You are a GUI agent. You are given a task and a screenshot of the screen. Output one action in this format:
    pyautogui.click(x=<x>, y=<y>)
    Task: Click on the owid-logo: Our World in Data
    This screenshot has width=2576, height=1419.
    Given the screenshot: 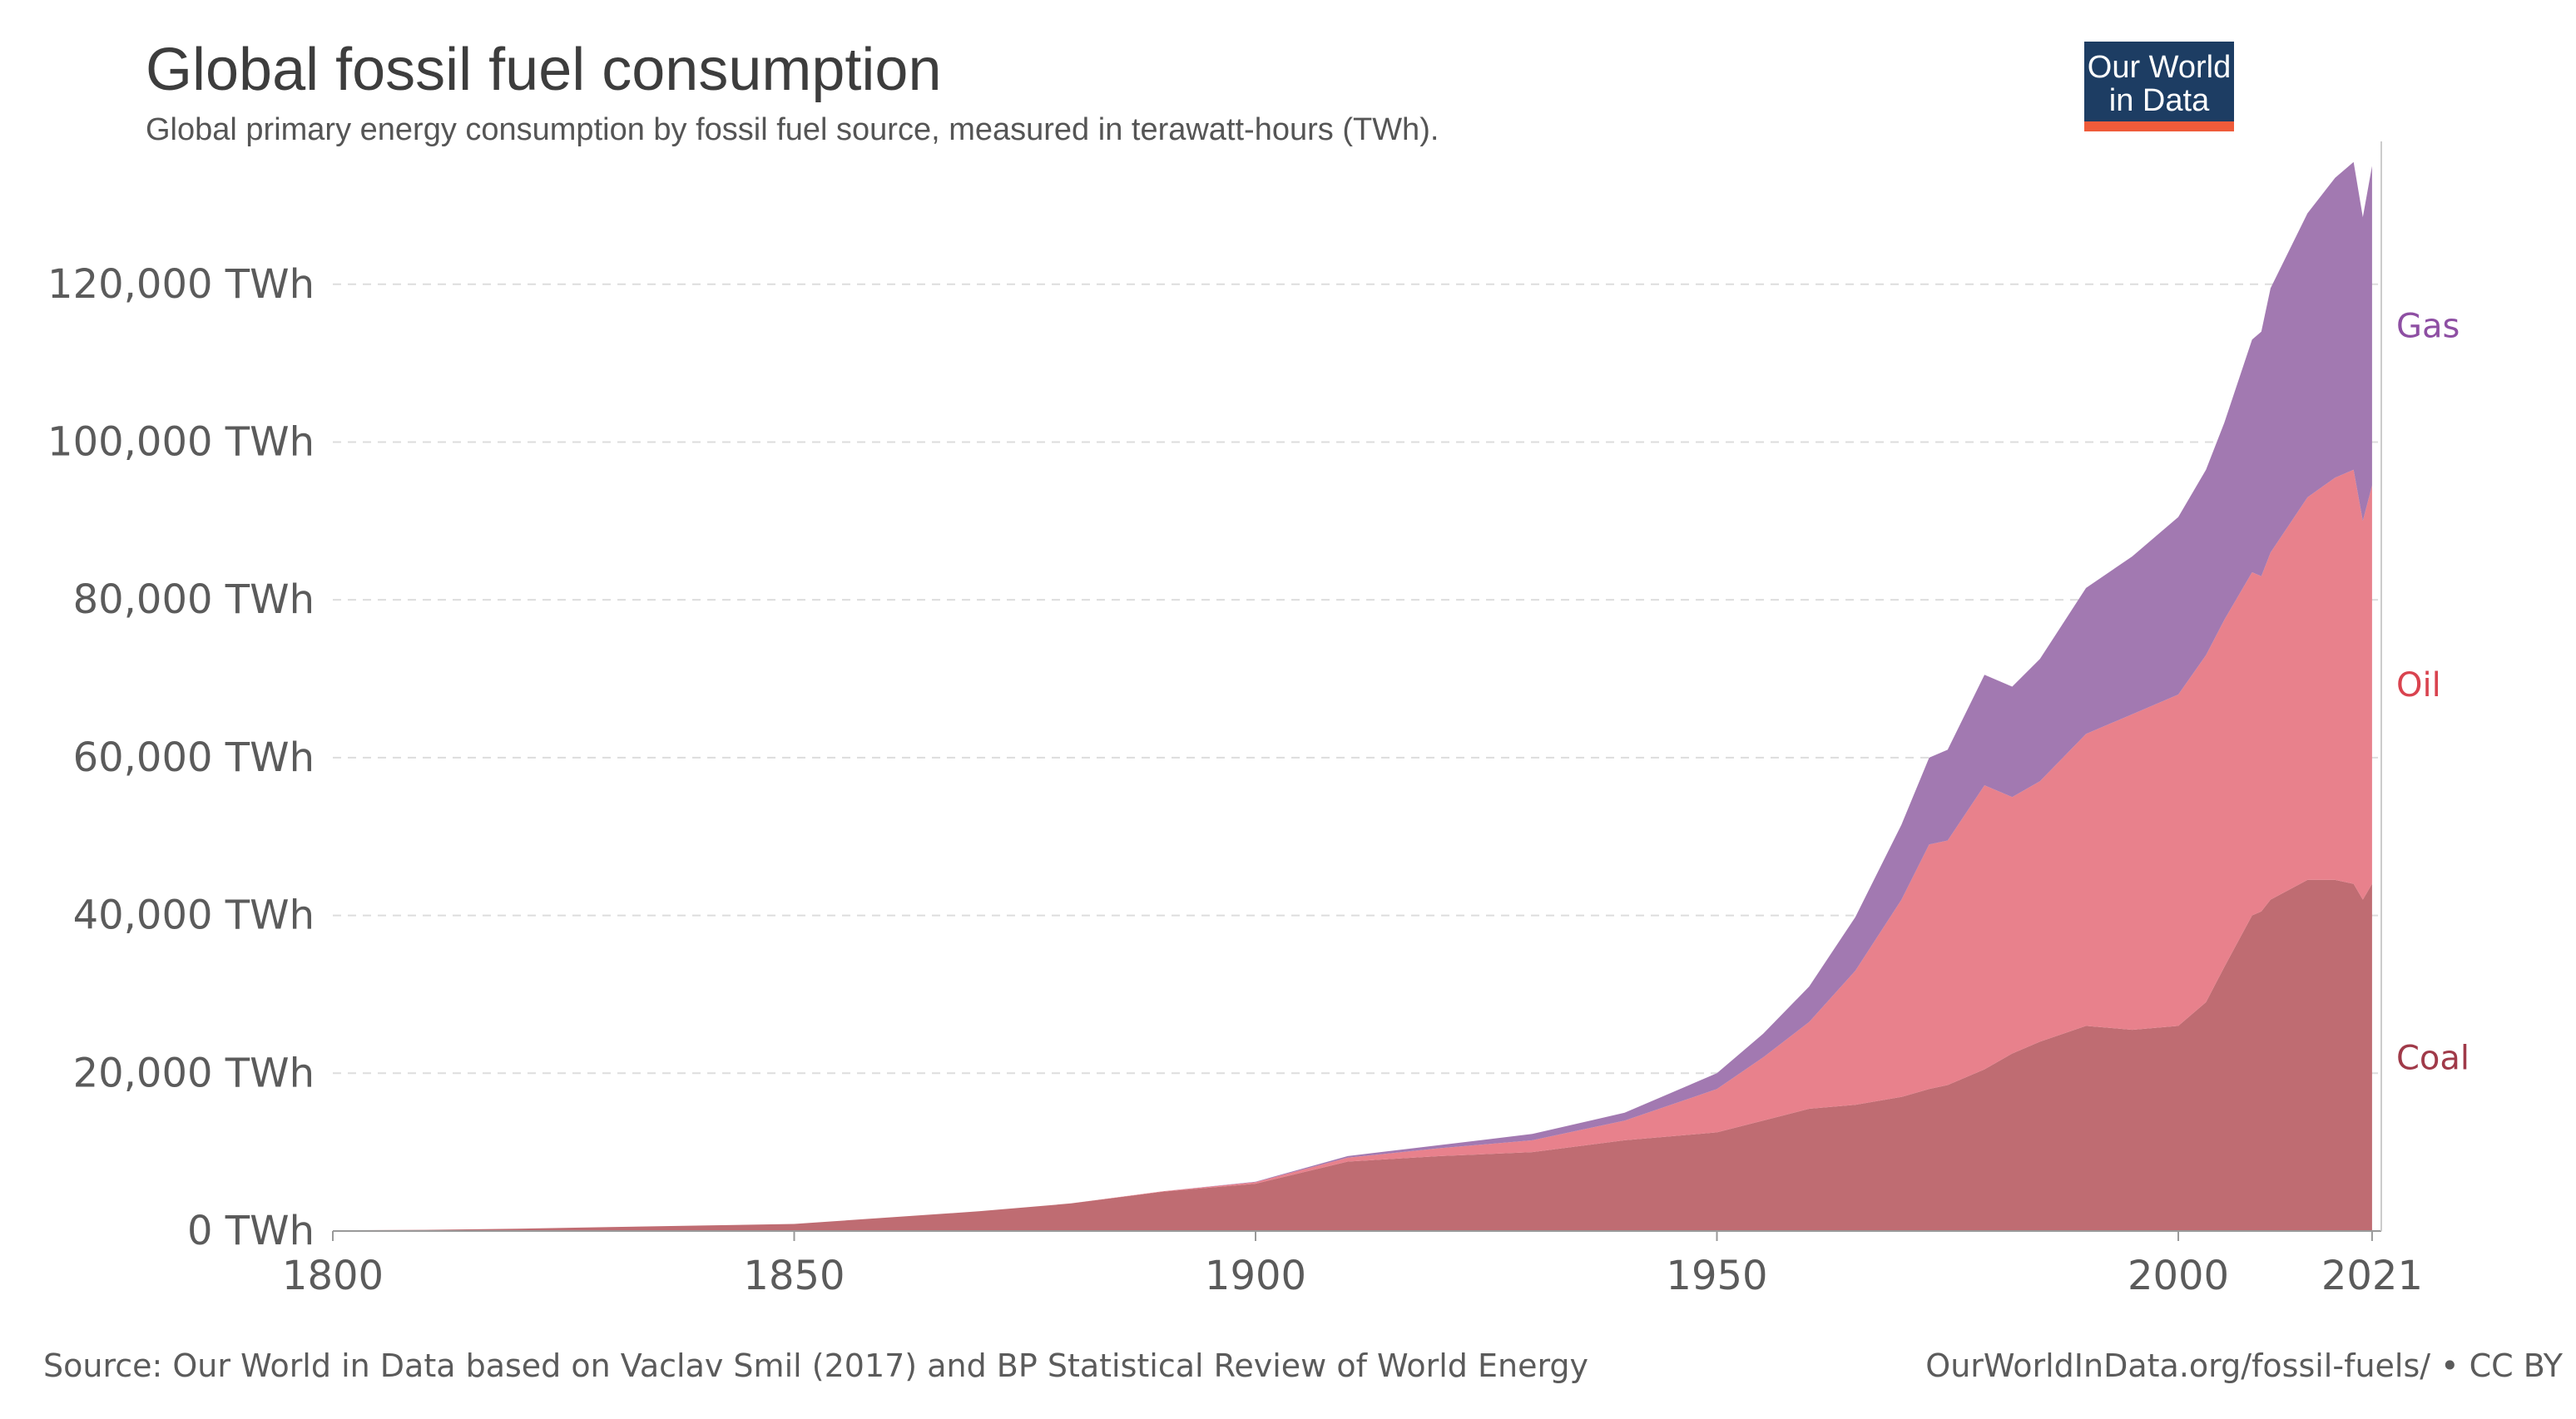 What is the action you would take?
    pyautogui.click(x=2159, y=86)
    